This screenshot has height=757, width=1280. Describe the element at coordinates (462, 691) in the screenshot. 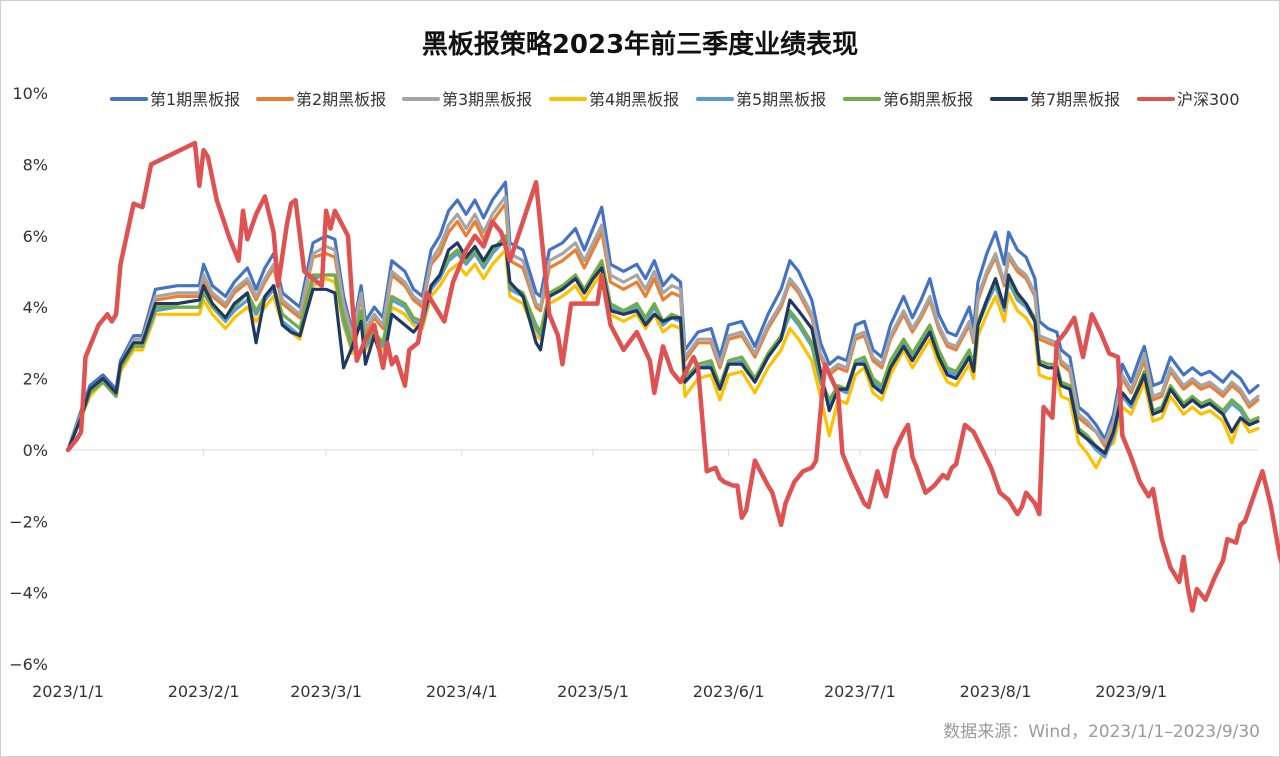

I see `x-tick-label: 2023/4/1` at that location.